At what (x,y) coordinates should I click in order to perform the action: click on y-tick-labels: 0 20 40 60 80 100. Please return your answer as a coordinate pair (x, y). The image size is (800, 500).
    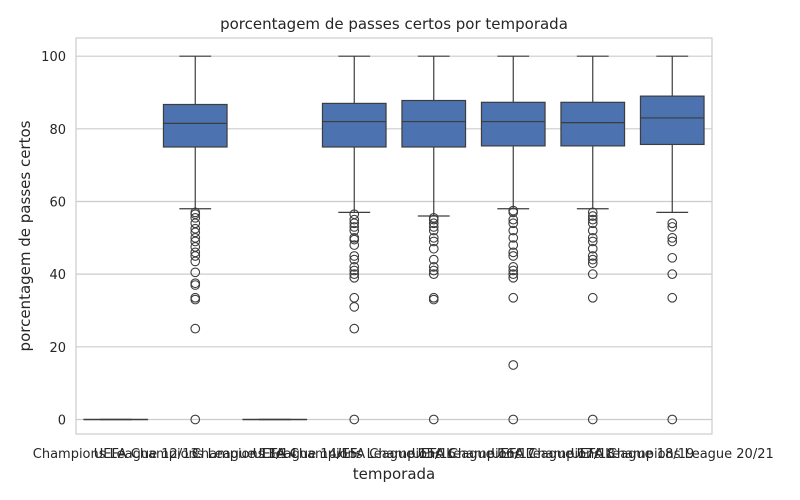
    Looking at the image, I should click on (53, 239).